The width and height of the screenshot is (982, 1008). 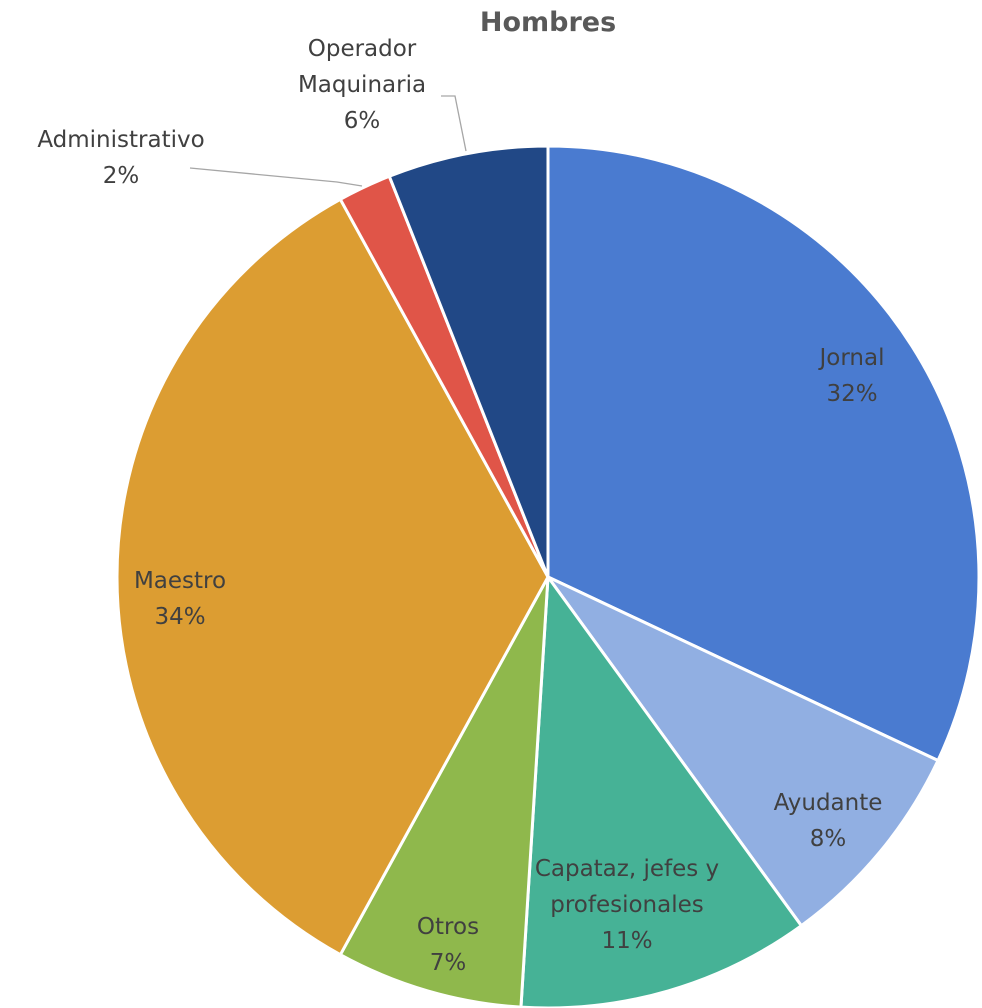 I want to click on data-label-percent: 6%, so click(x=362, y=121).